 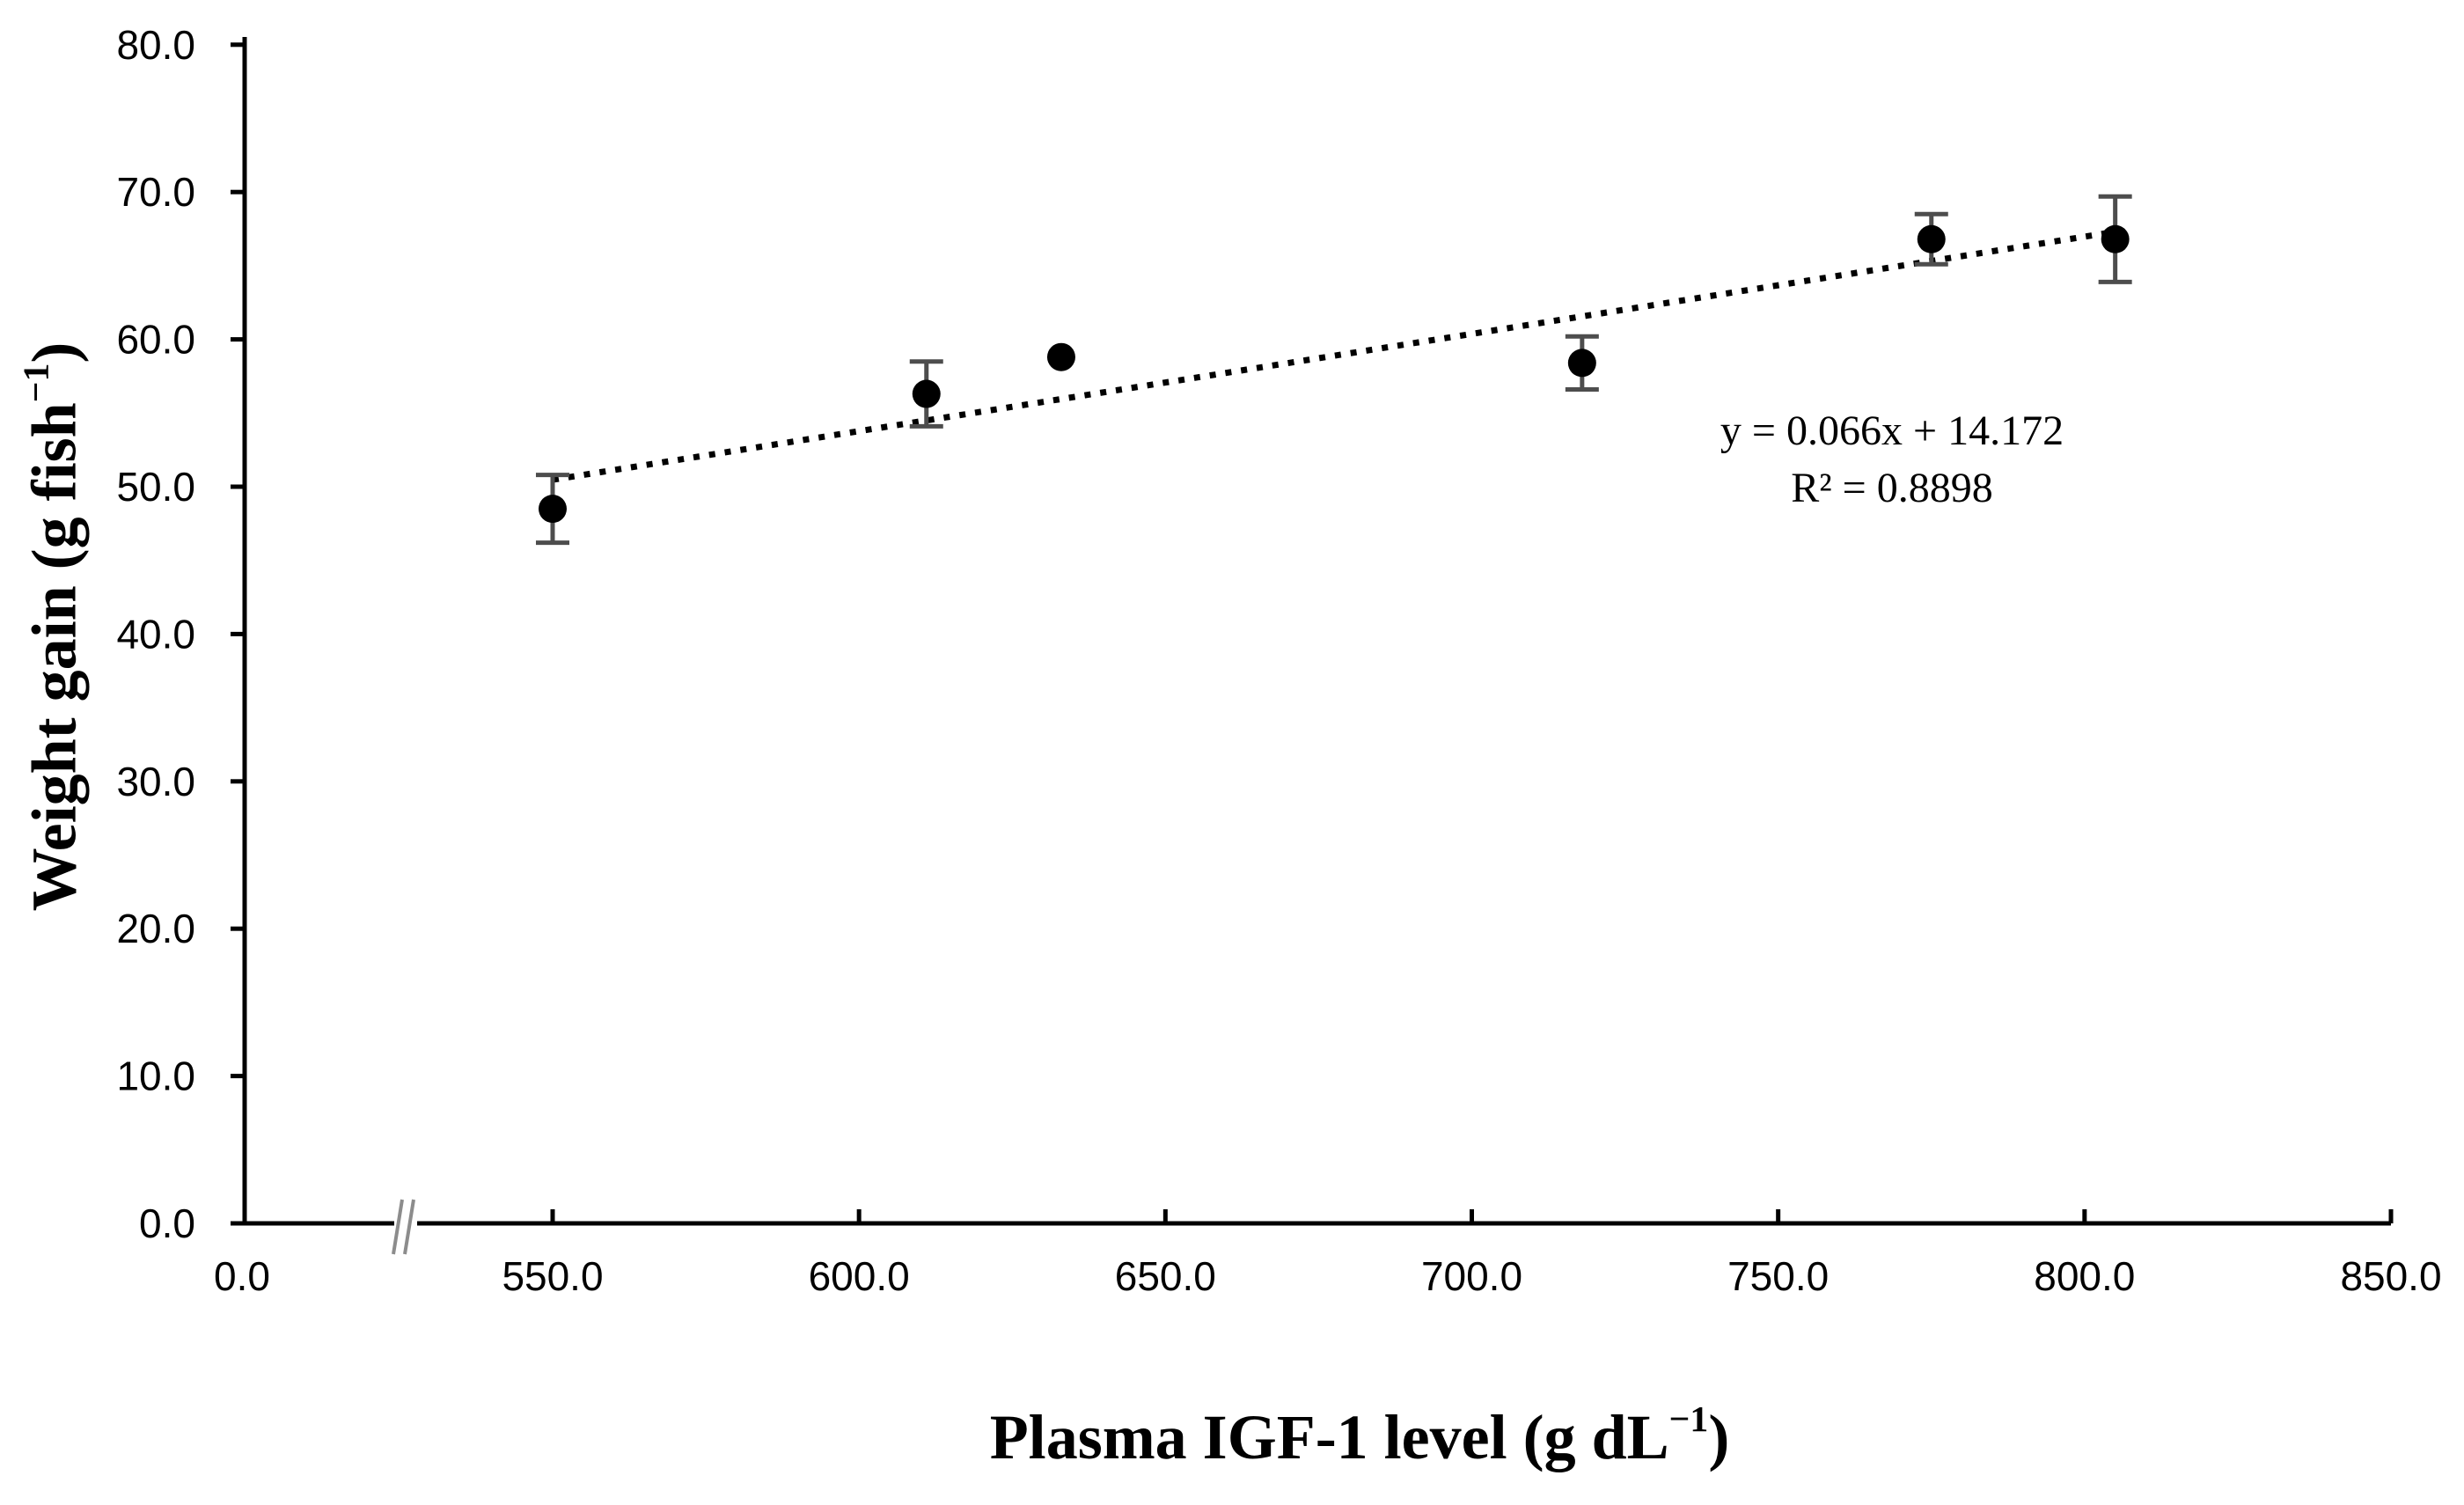 What do you see at coordinates (859, 1276) in the screenshot?
I see `x-tick-label: 600.0` at bounding box center [859, 1276].